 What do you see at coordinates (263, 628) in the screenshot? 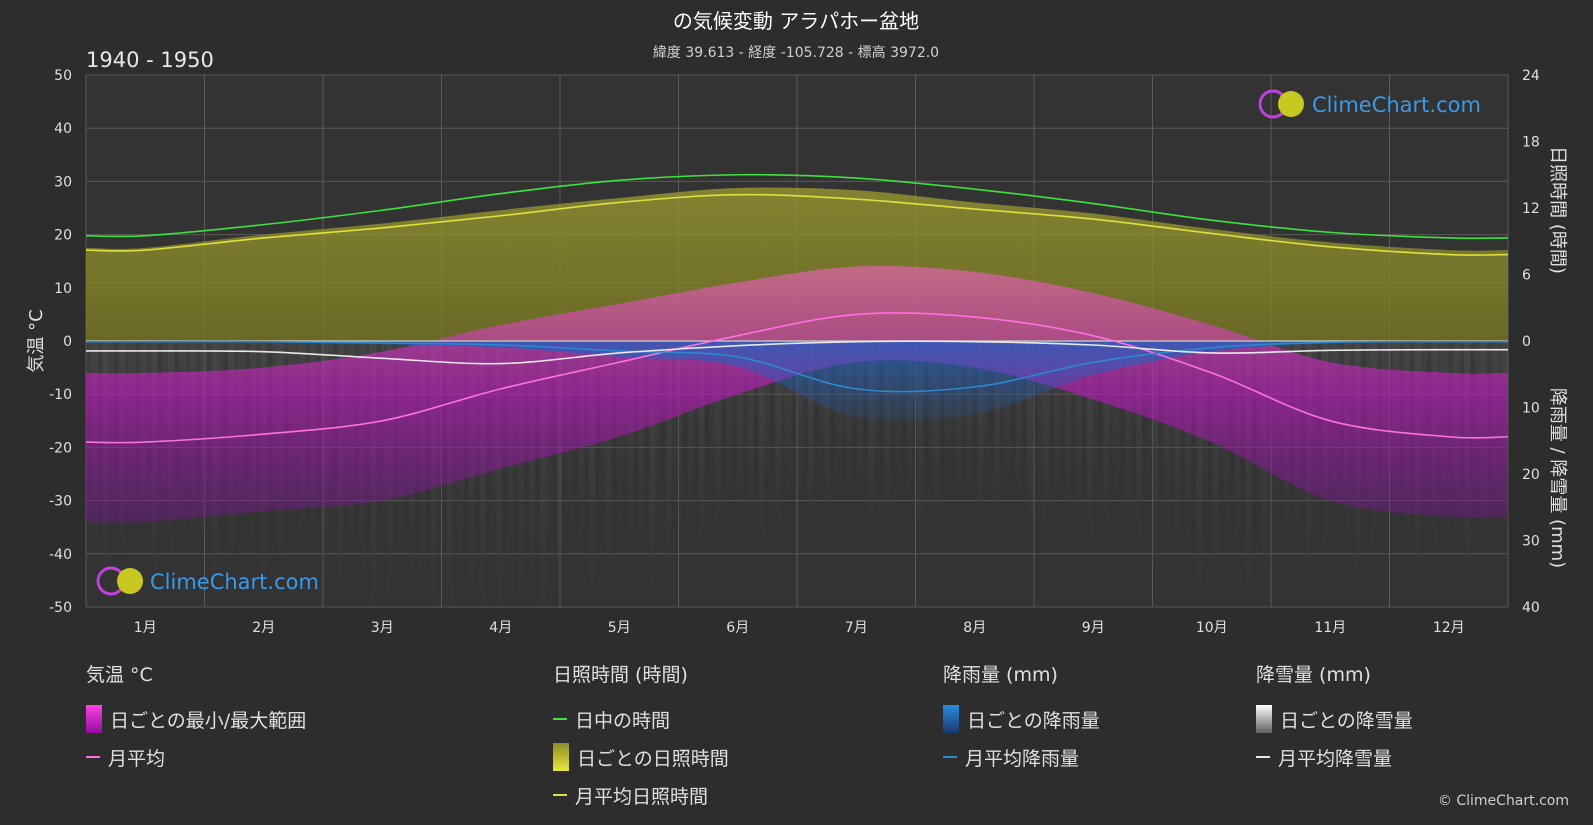
I see `x-tick-label: 2月` at bounding box center [263, 628].